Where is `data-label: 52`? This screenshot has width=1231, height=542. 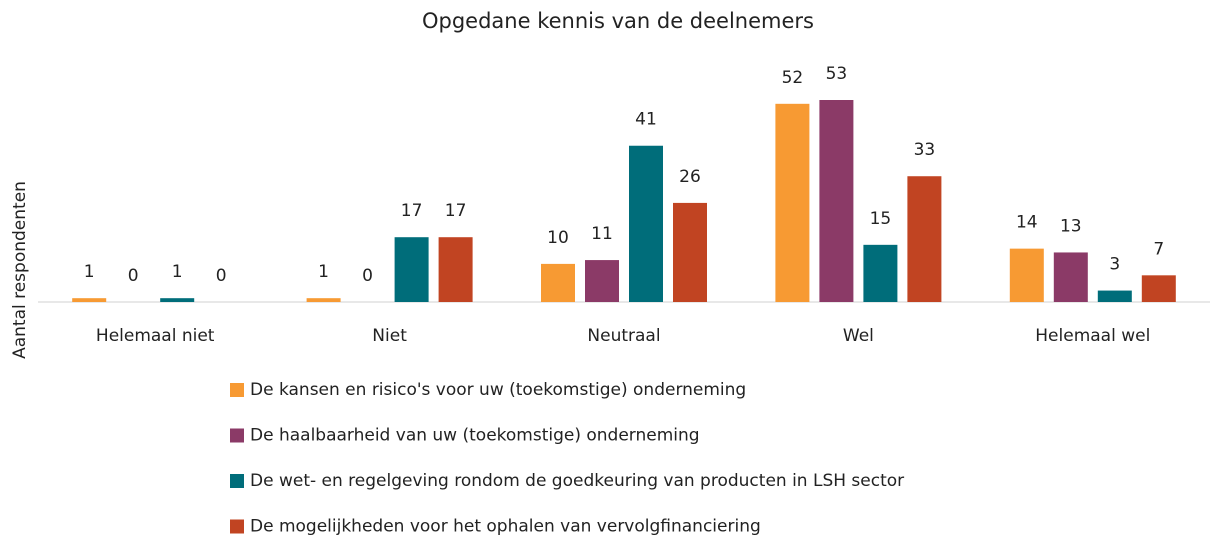 data-label: 52 is located at coordinates (793, 78).